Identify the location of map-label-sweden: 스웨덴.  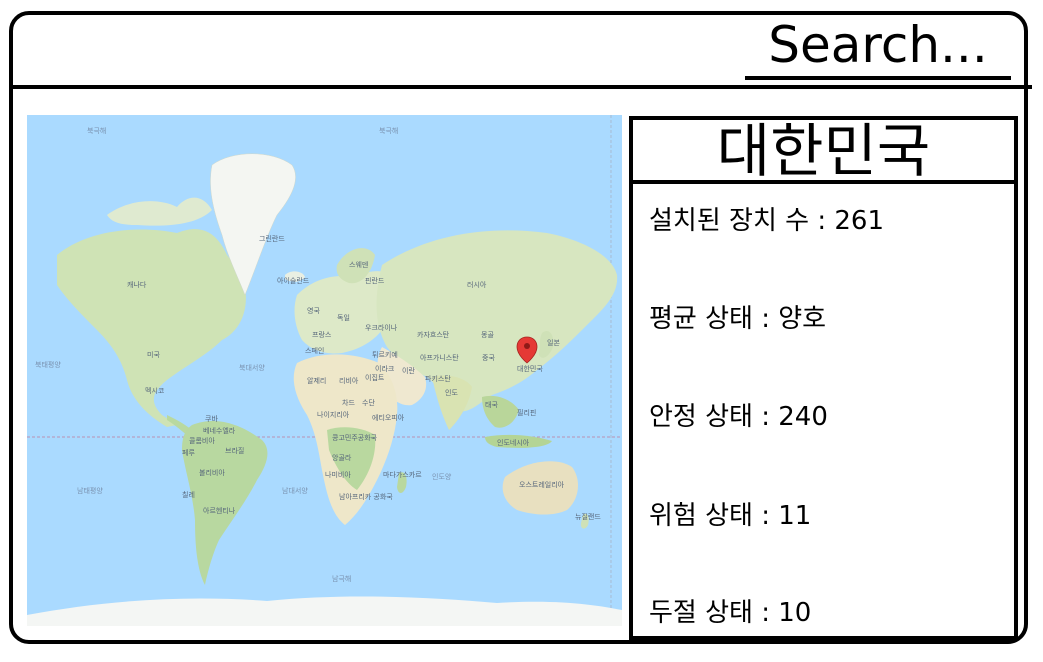
(358, 264).